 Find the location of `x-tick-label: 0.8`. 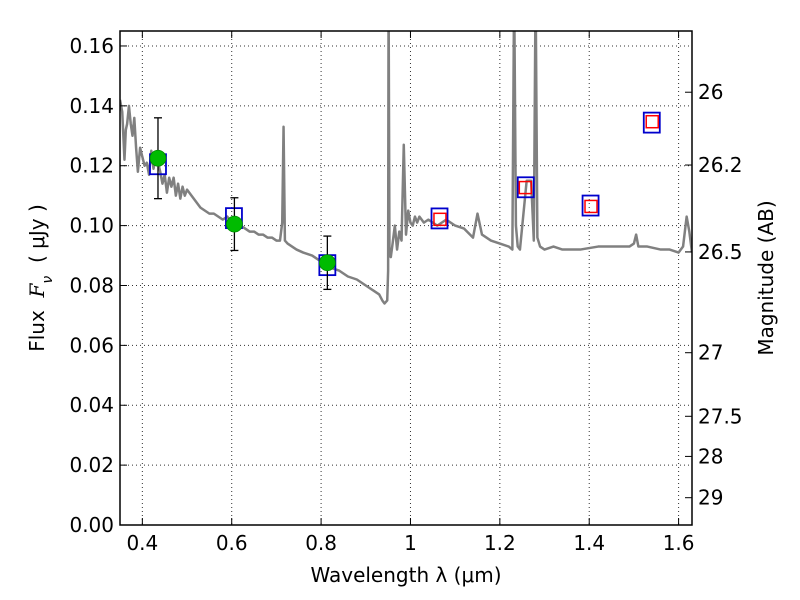

x-tick-label: 0.8 is located at coordinates (321, 543).